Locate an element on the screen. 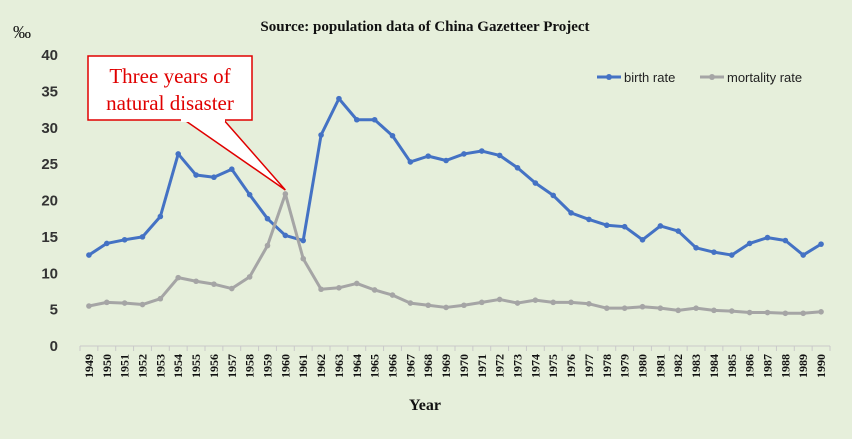 The image size is (852, 439). x-tick-label: 1989 is located at coordinates (803, 366).